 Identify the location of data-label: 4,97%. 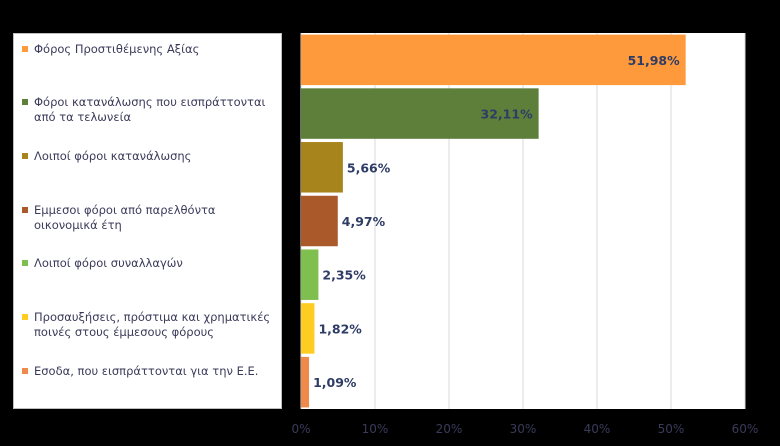
(364, 221).